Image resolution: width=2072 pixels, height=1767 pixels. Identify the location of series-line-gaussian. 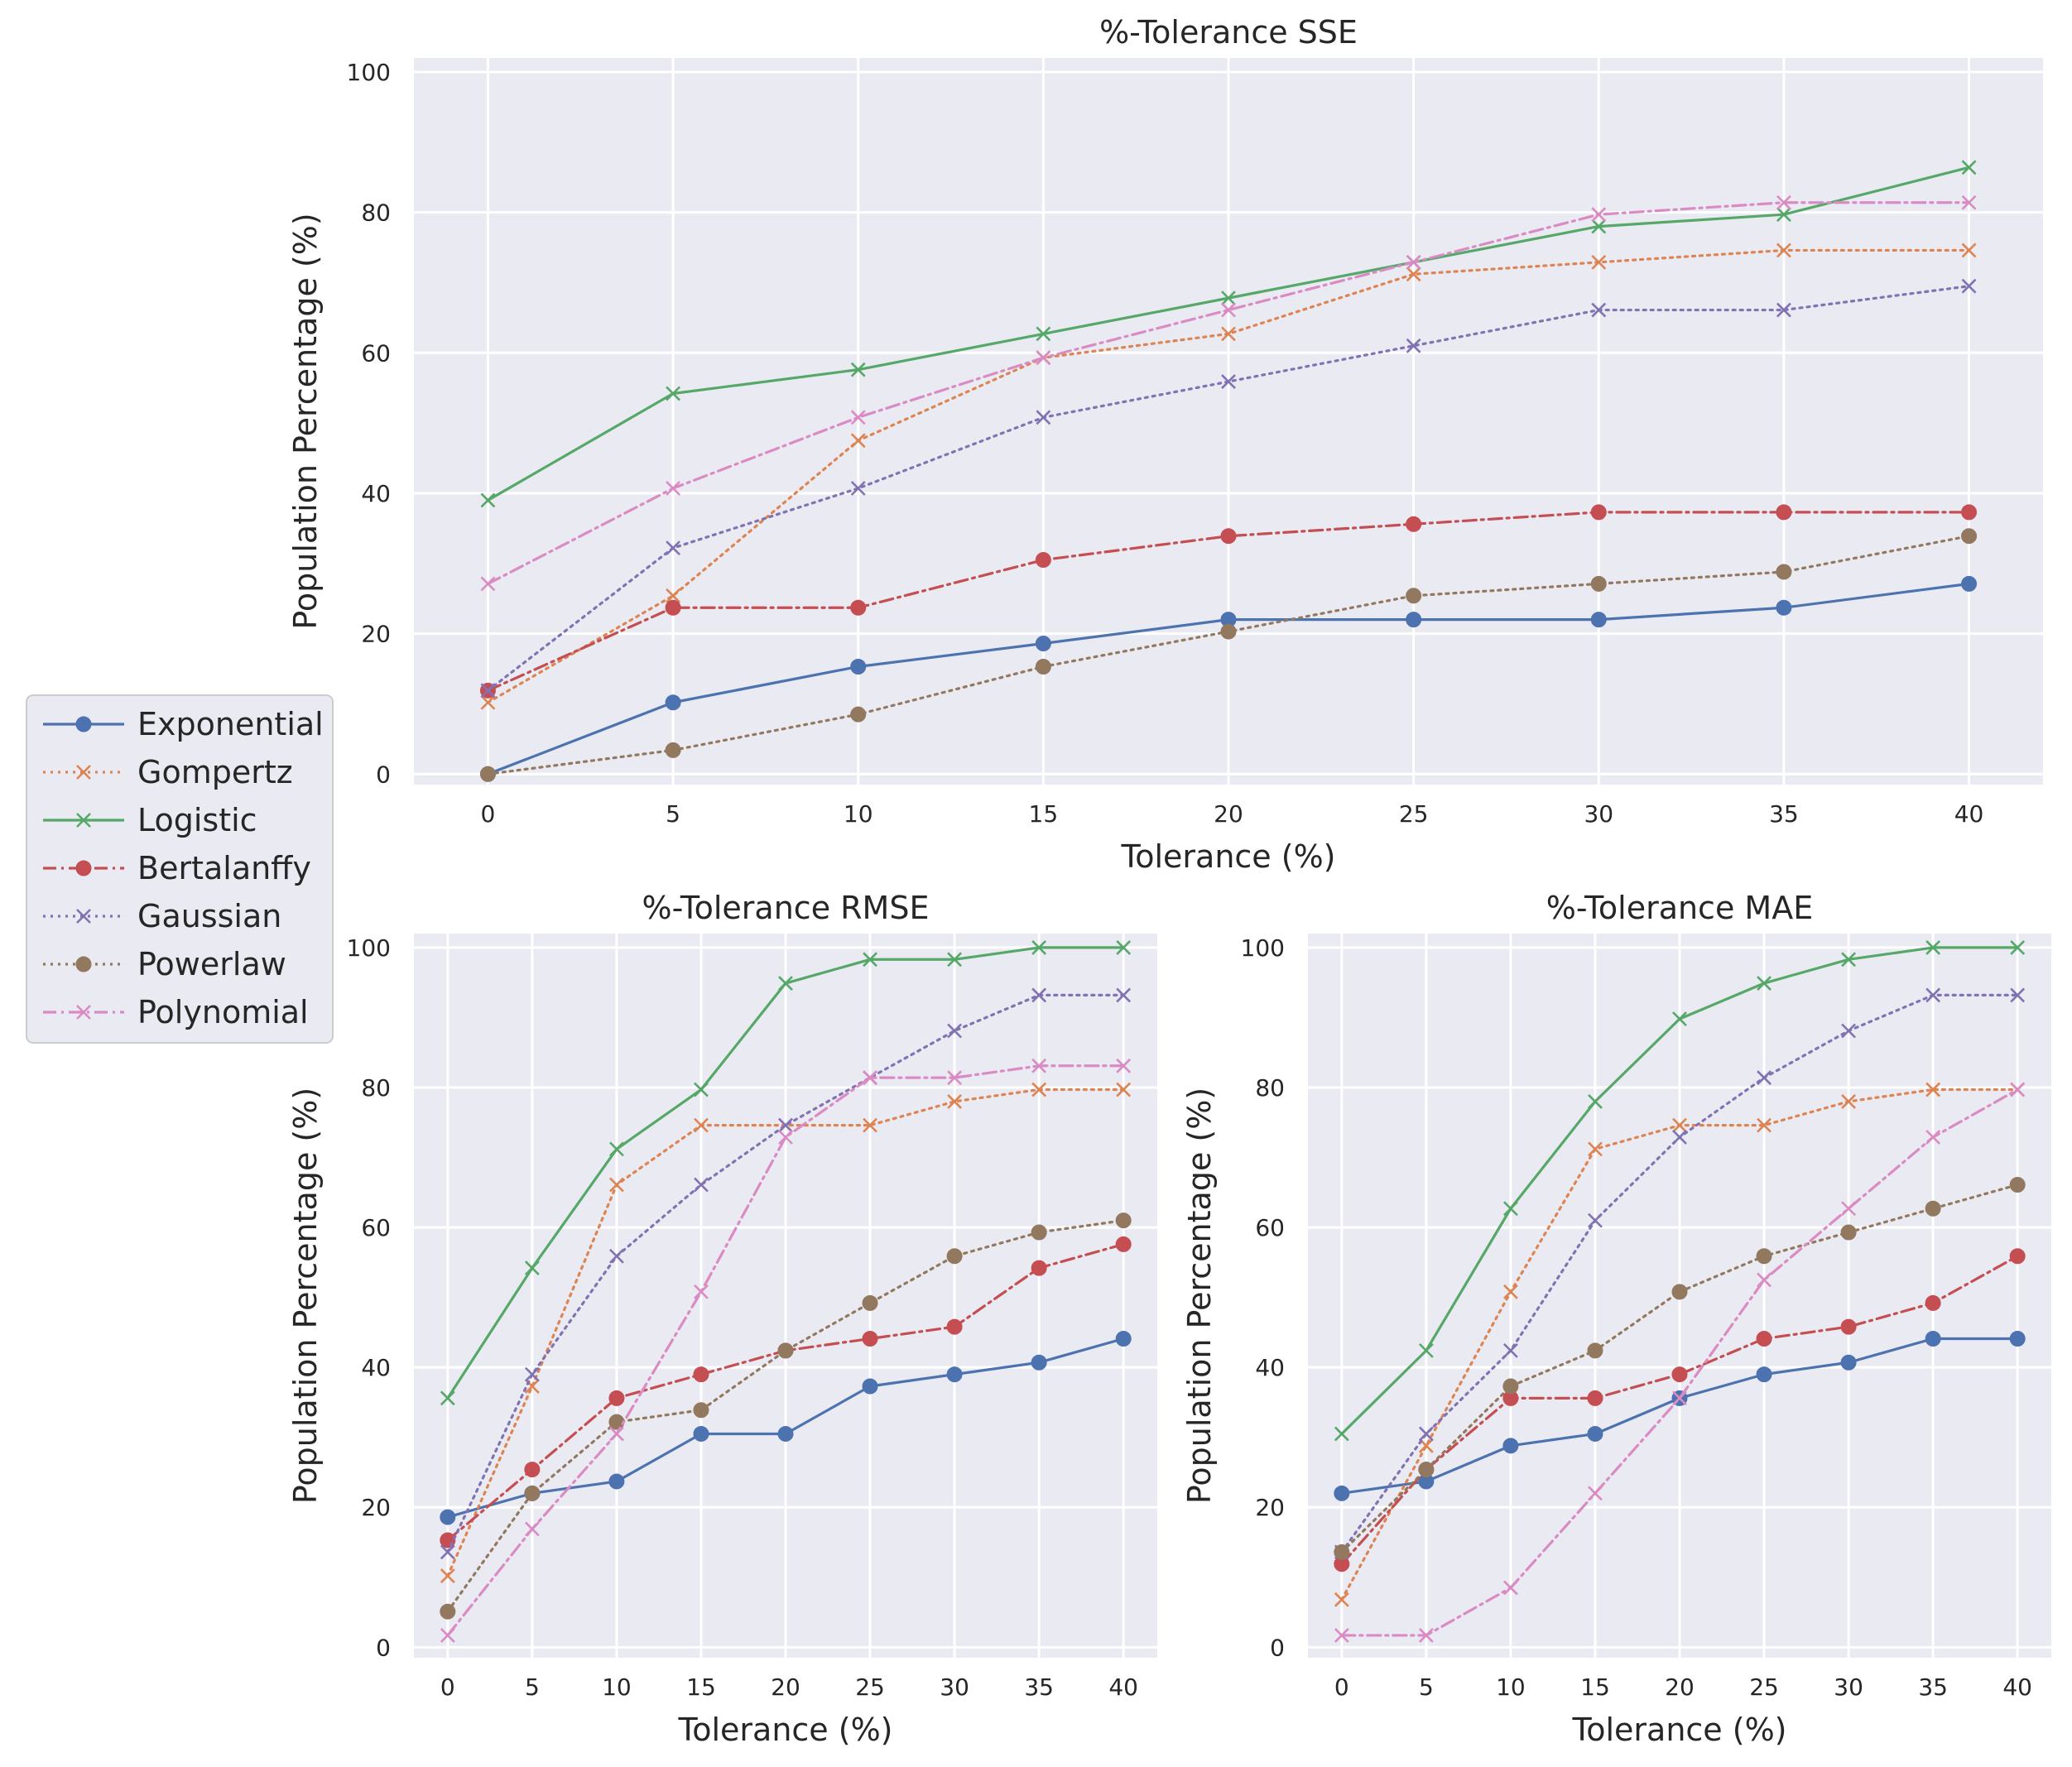
(785, 1273).